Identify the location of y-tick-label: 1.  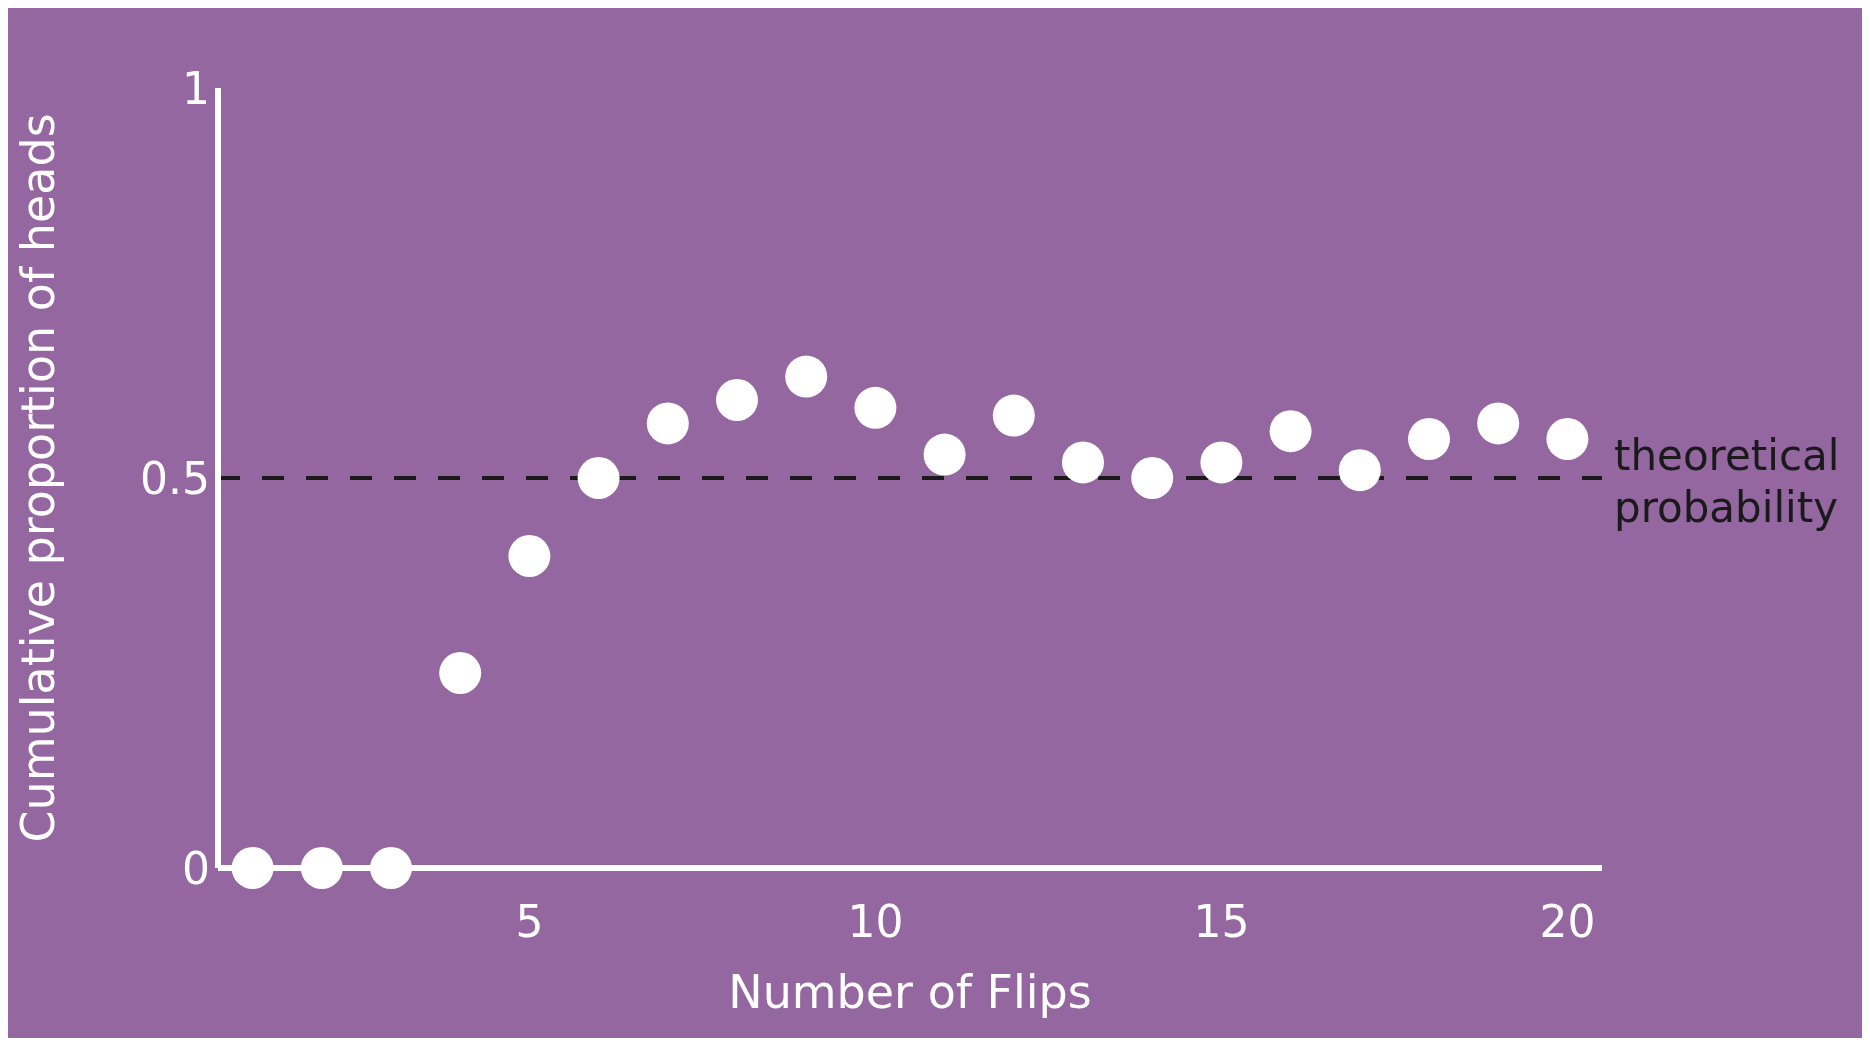
(196, 88).